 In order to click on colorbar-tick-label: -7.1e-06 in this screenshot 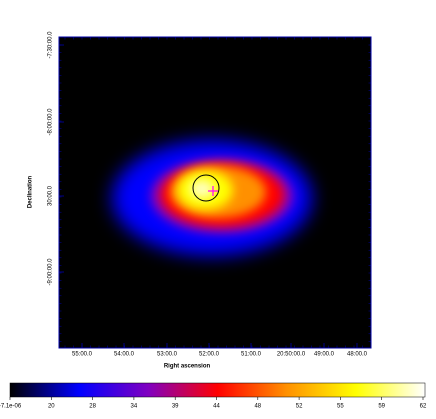, I will do `click(11, 407)`.